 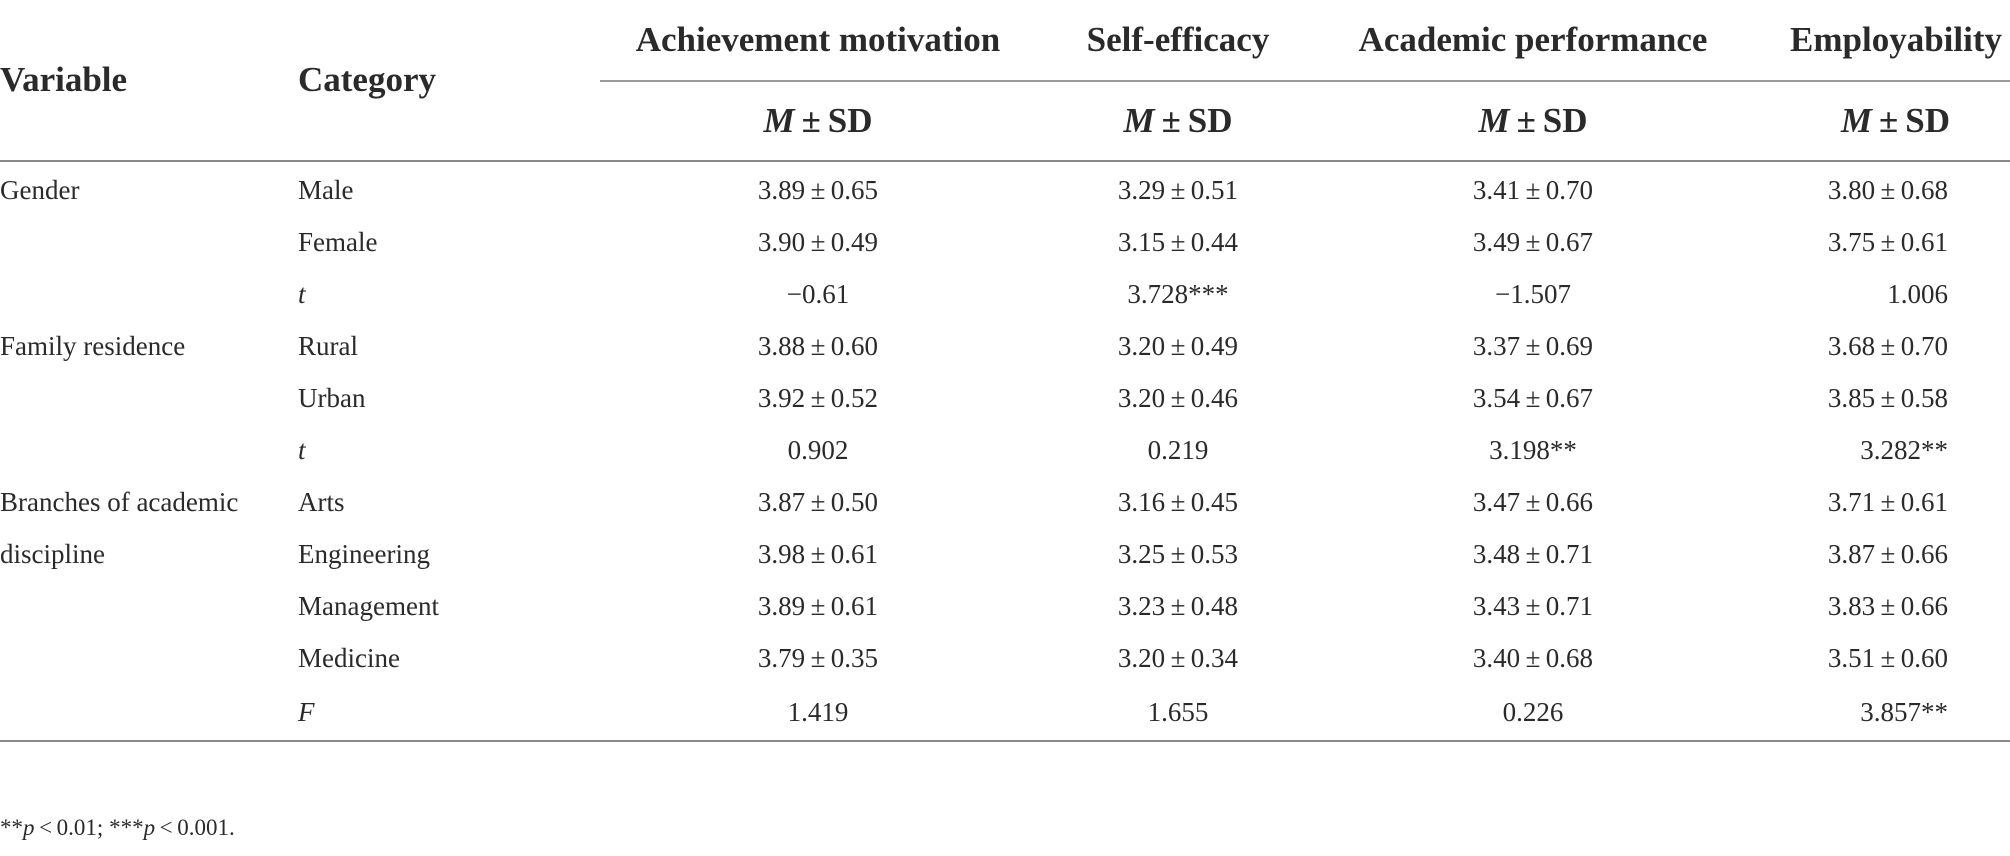 What do you see at coordinates (449, 81) in the screenshot?
I see `header-category: Category` at bounding box center [449, 81].